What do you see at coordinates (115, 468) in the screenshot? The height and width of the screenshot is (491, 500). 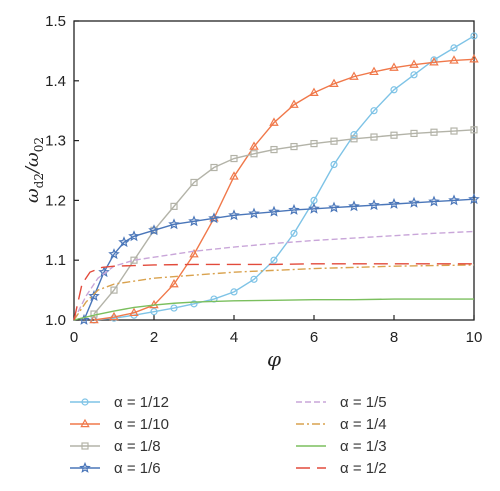 I see `legend-item: α = 1/6` at bounding box center [115, 468].